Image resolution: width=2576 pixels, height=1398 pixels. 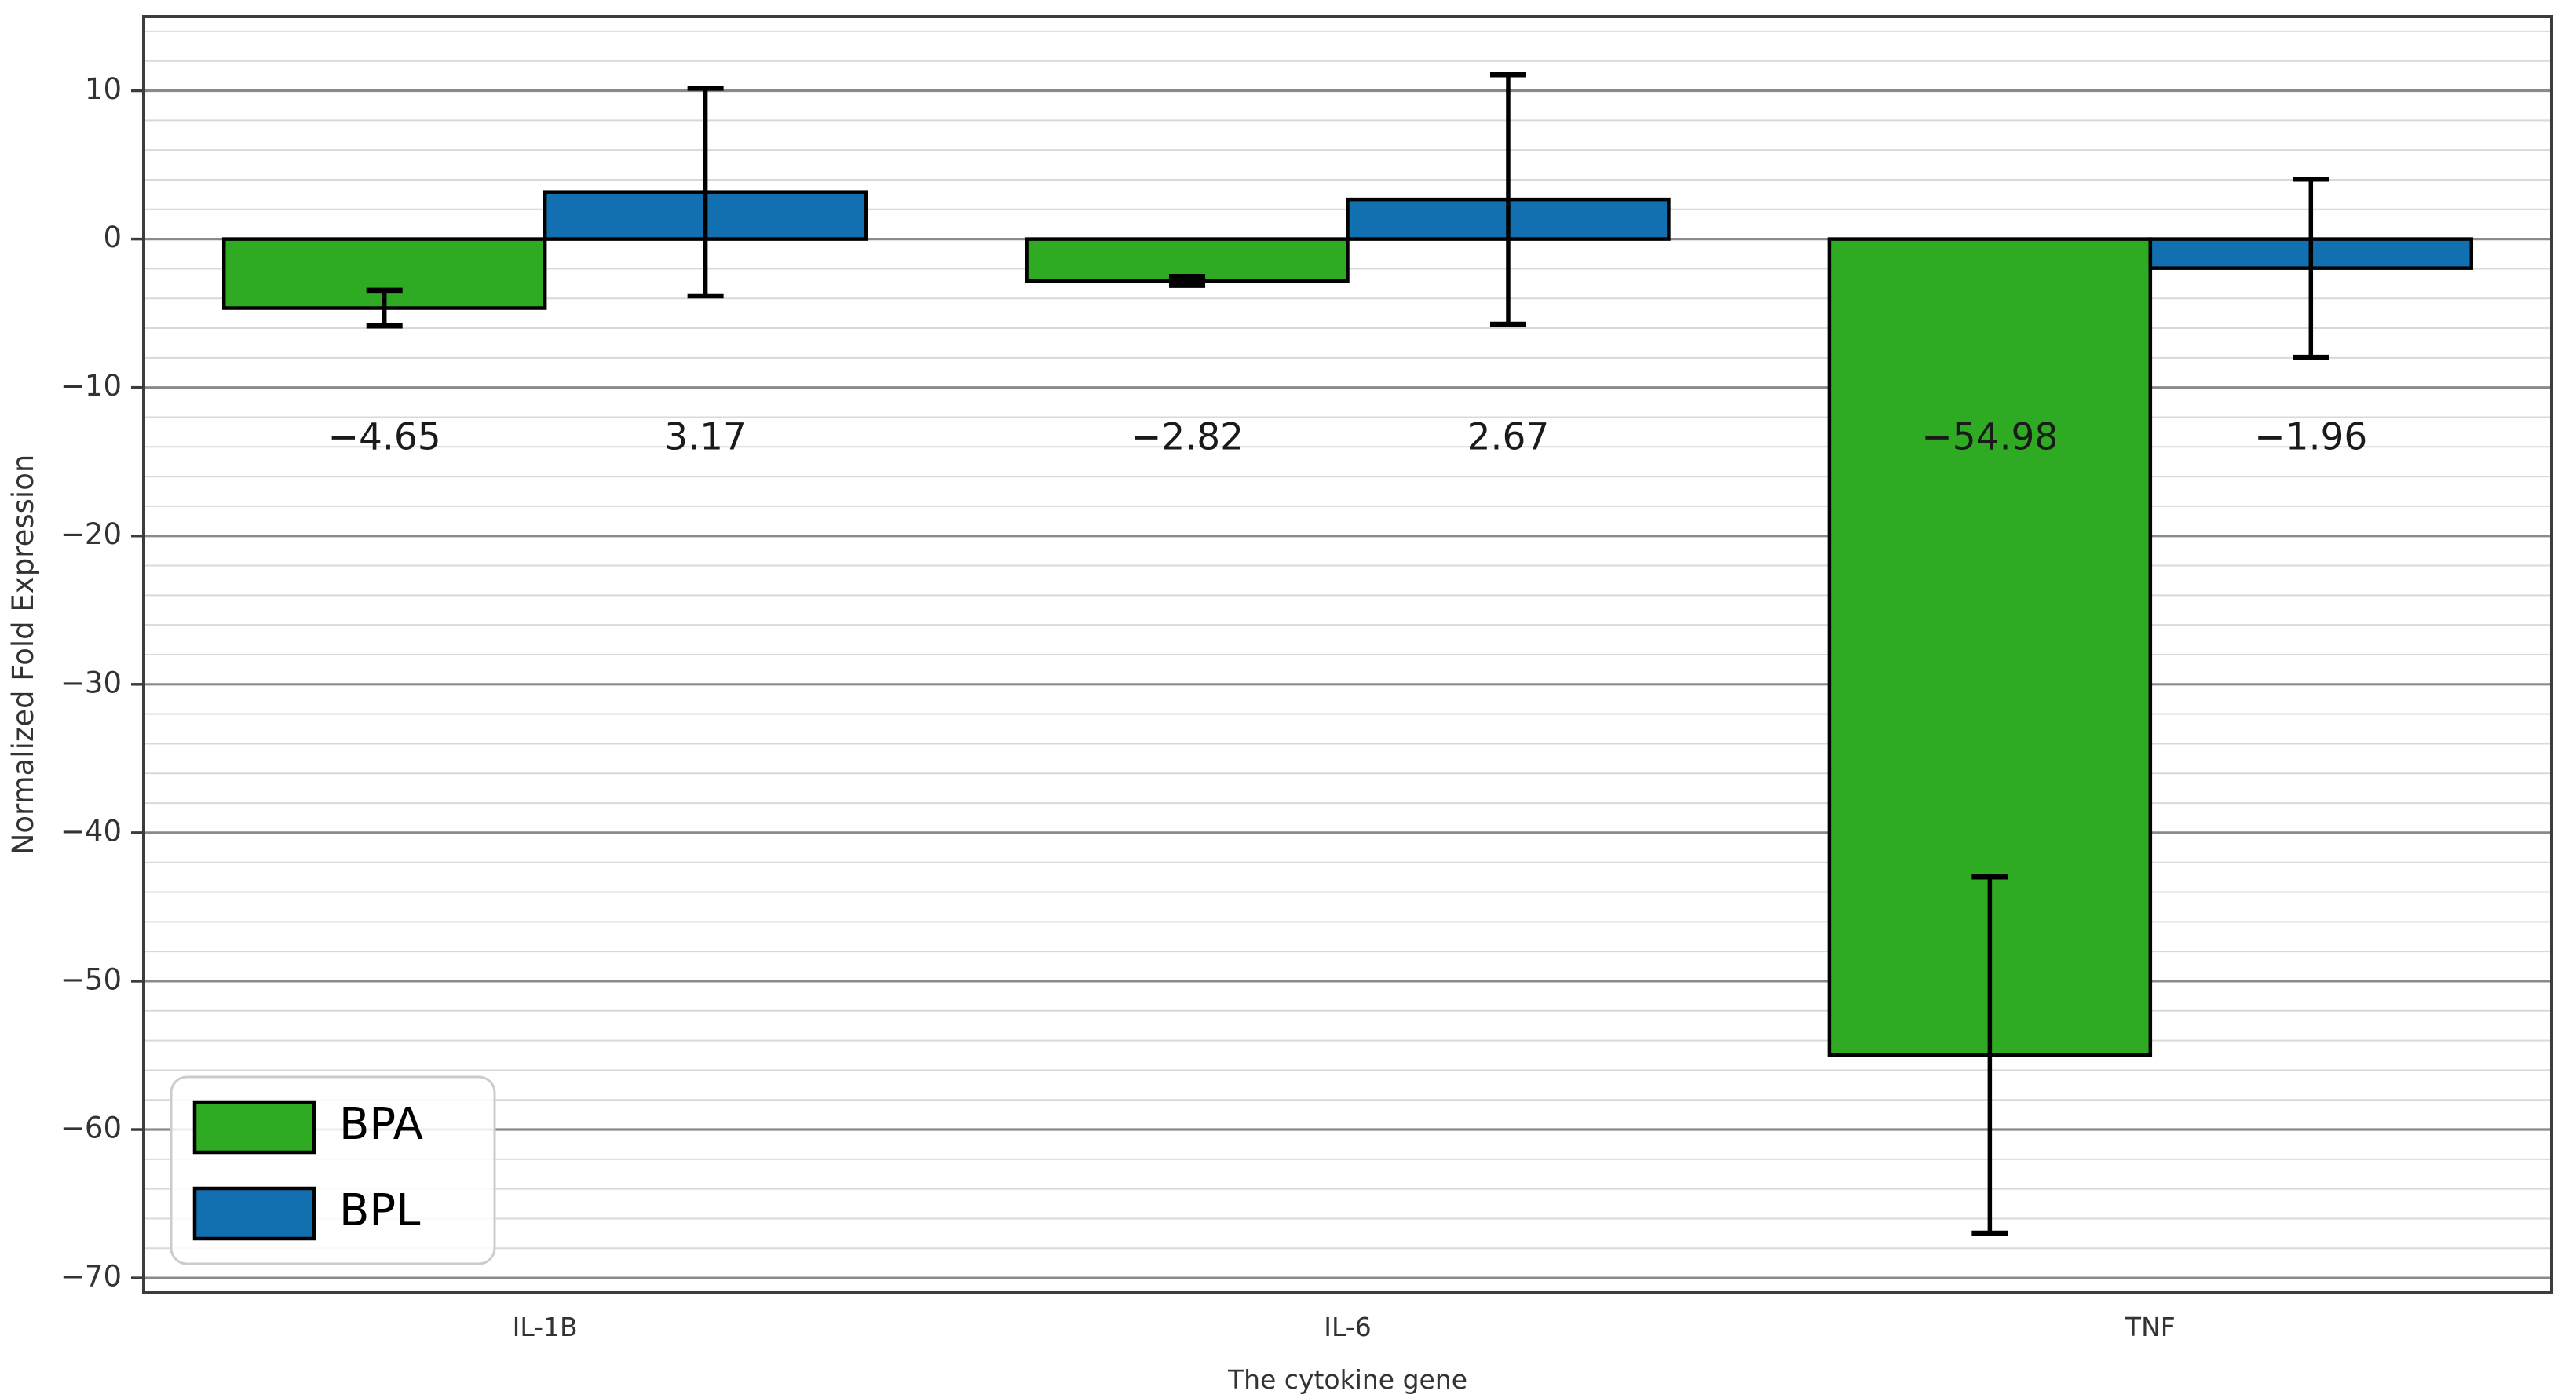 What do you see at coordinates (381, 1124) in the screenshot?
I see `legend-label-BPA: BPA` at bounding box center [381, 1124].